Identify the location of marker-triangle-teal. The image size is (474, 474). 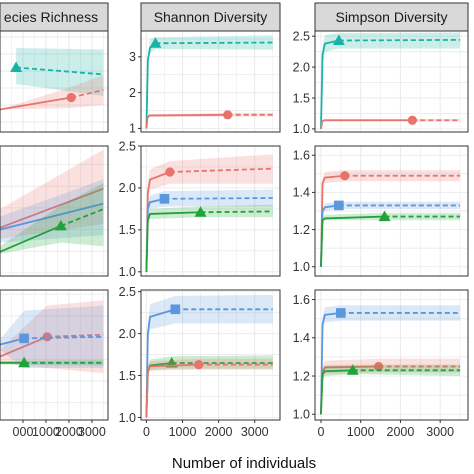
(16, 66).